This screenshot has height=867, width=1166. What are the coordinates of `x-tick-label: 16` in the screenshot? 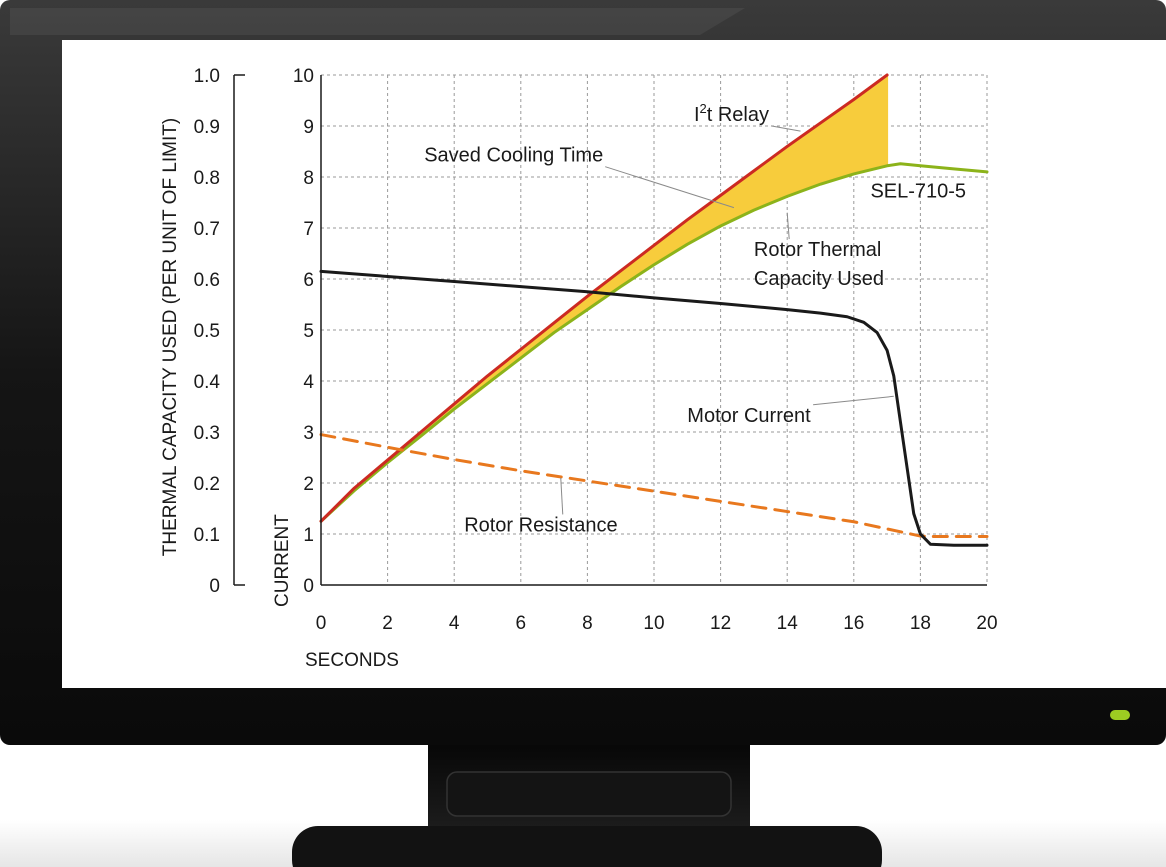 It's located at (853, 623).